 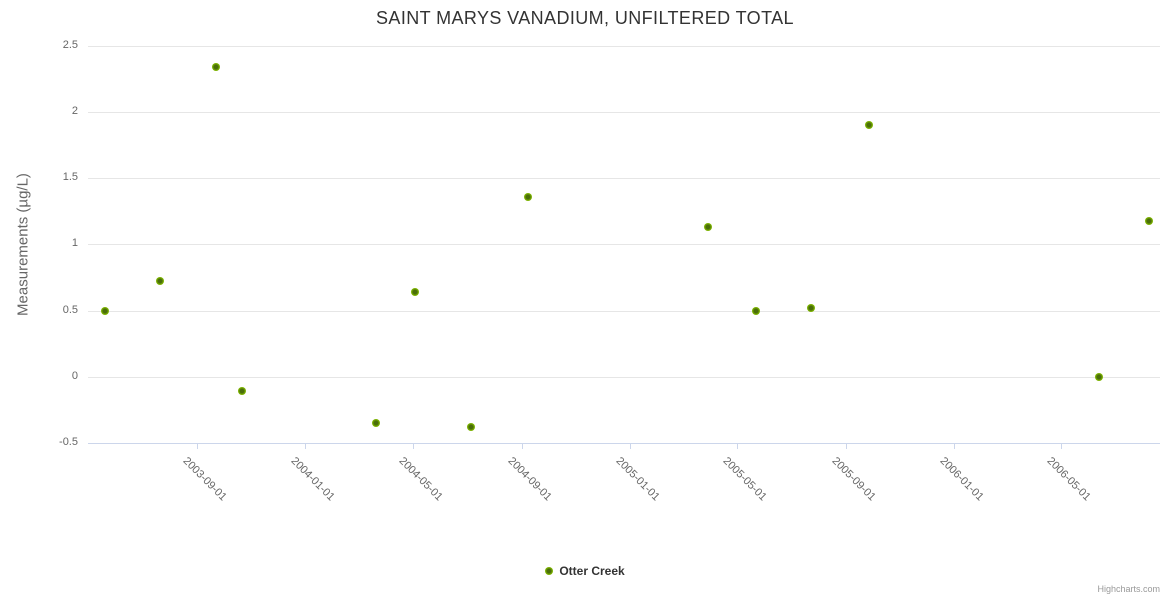 What do you see at coordinates (70, 177) in the screenshot?
I see `y-axis-label: 1.5` at bounding box center [70, 177].